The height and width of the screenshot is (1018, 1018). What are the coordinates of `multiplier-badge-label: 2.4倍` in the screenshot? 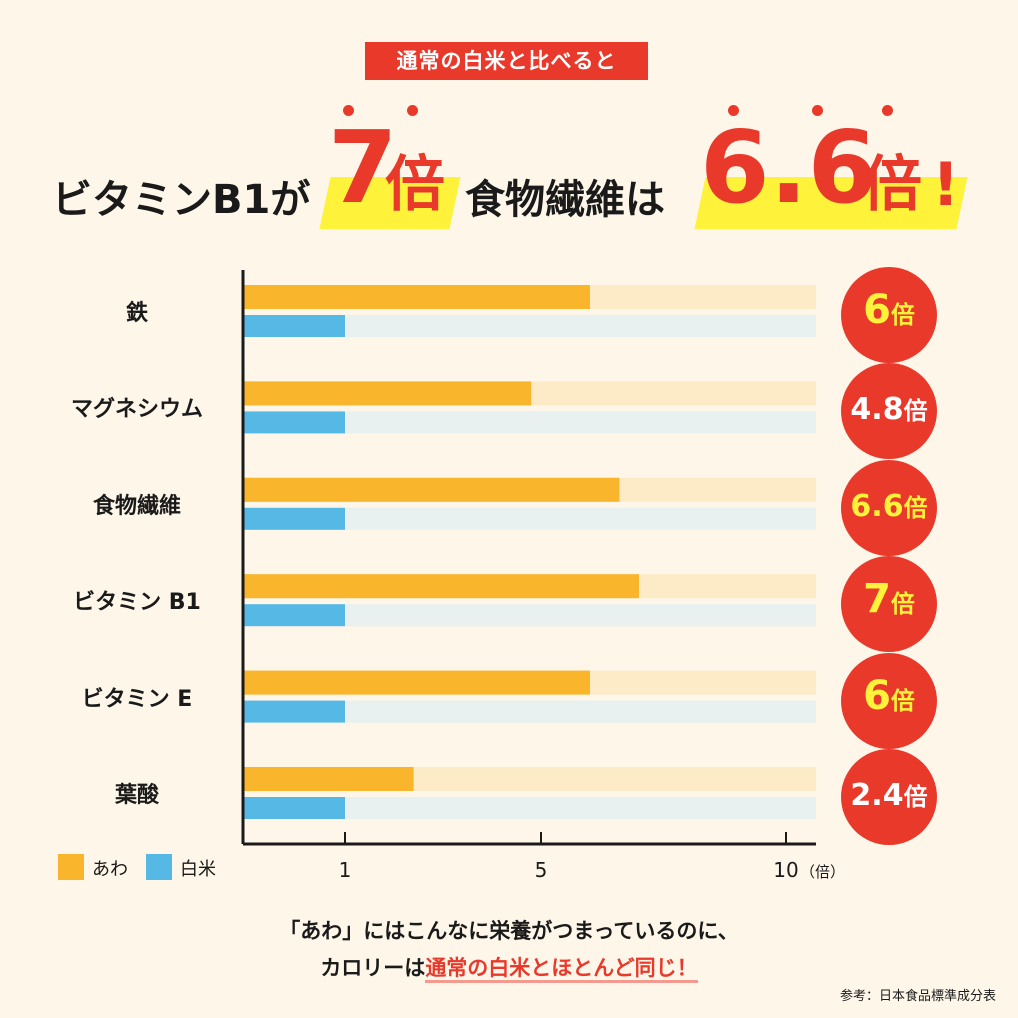 It's located at (889, 795).